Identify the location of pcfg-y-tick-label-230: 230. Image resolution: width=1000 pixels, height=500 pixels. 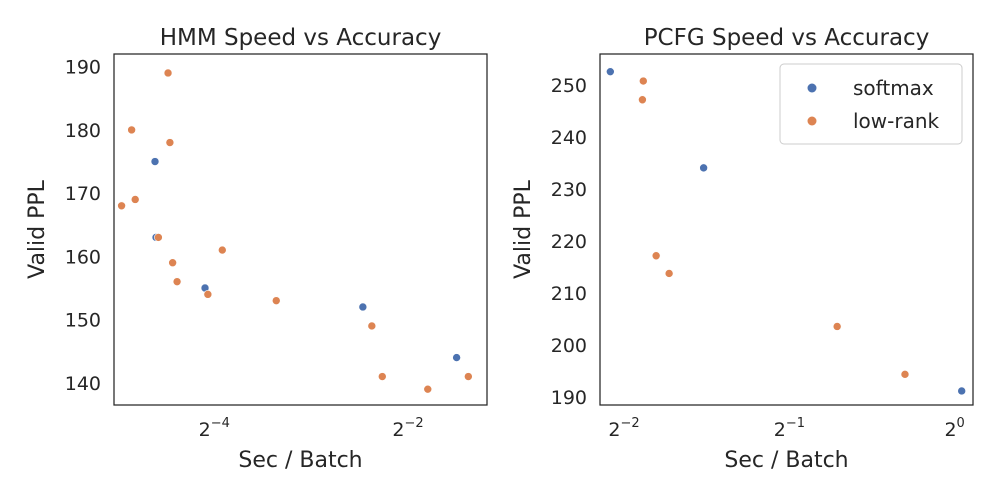
(569, 190).